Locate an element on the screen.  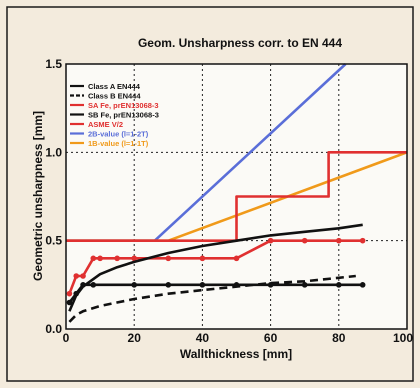
x-tick-label-2: 40 is located at coordinates (203, 338).